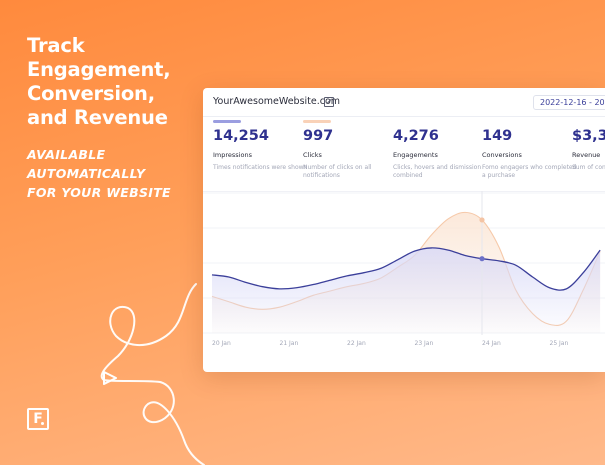 The height and width of the screenshot is (465, 605). I want to click on headline-line: Track, so click(56, 45).